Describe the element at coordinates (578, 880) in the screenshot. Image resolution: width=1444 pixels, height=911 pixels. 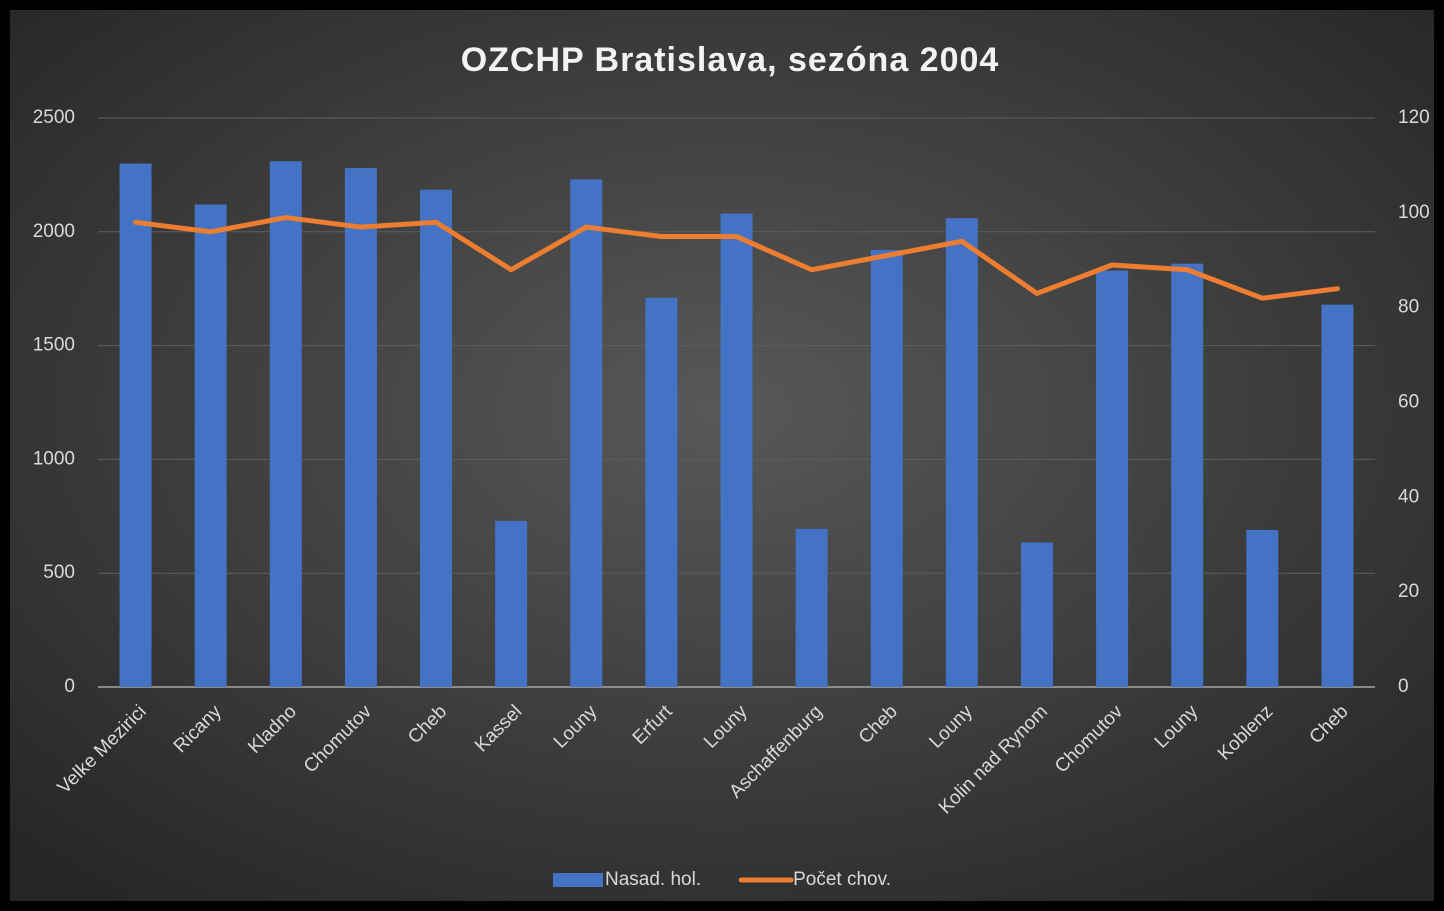
I see `legend-swatch` at that location.